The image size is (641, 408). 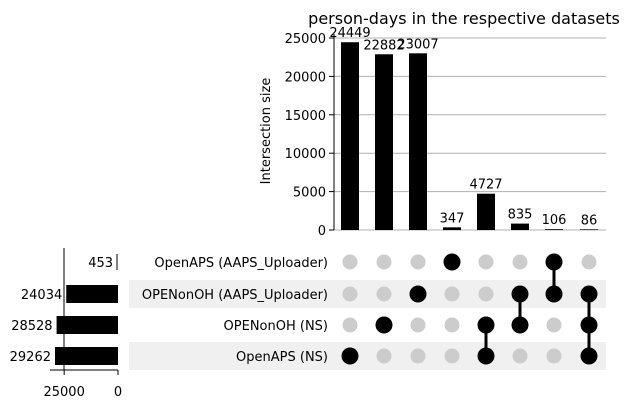 What do you see at coordinates (276, 326) in the screenshot?
I see `set-name-label: OPENonOH (NS)` at bounding box center [276, 326].